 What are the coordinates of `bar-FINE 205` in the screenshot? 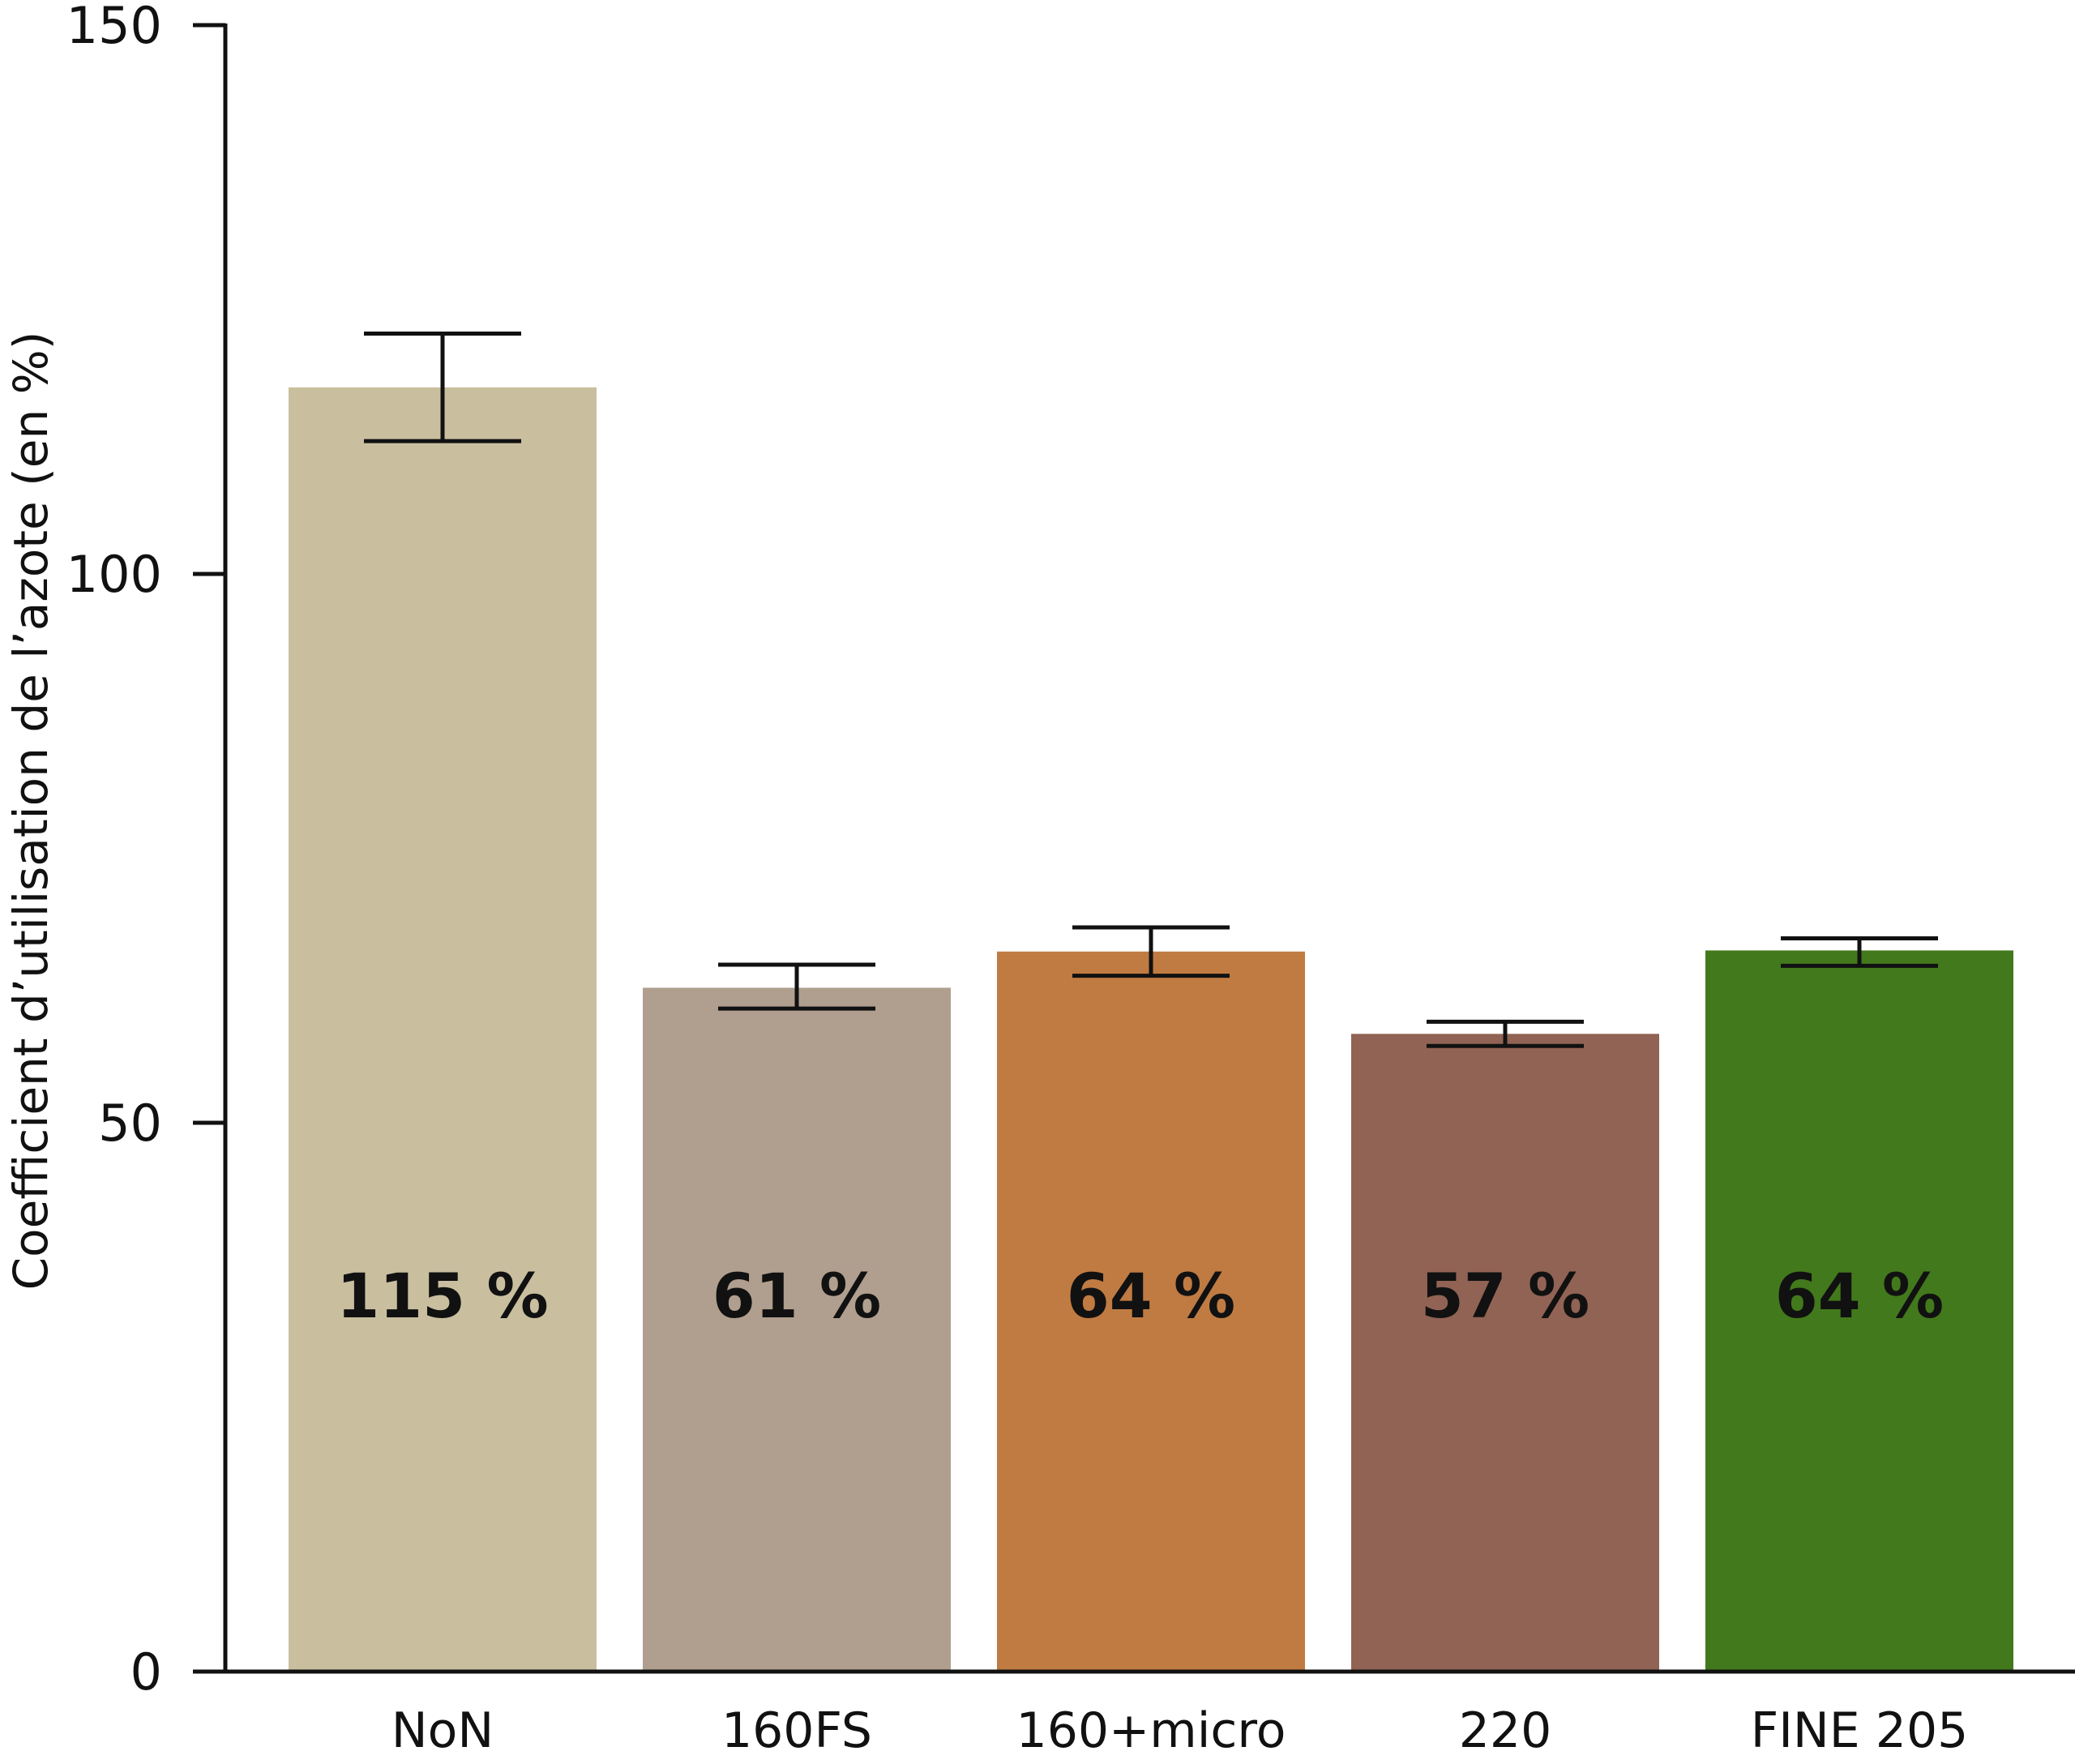 It's located at (1859, 1311).